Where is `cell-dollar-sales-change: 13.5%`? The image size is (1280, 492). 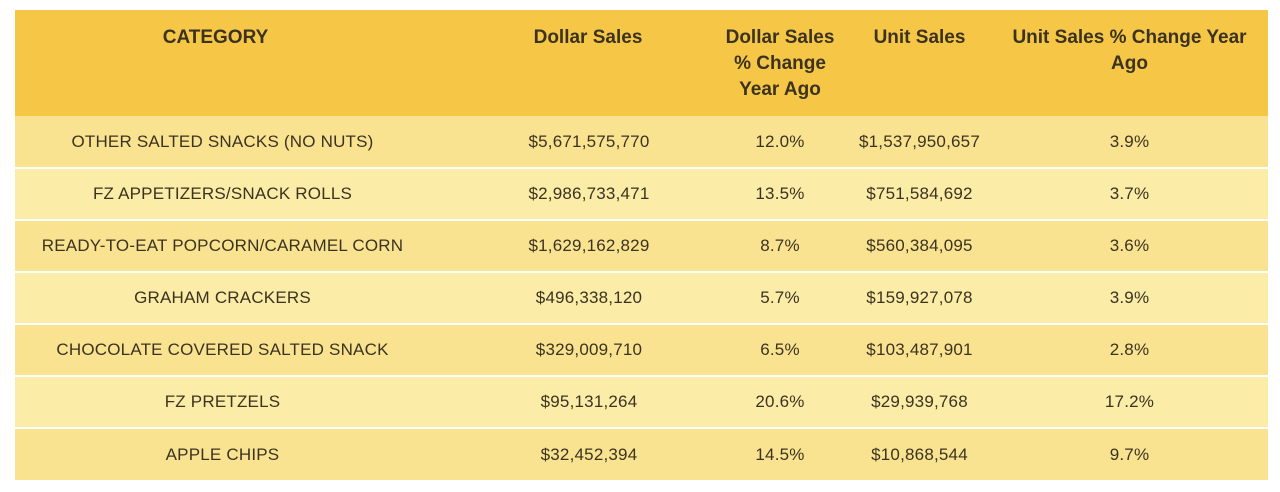 cell-dollar-sales-change: 13.5% is located at coordinates (780, 193).